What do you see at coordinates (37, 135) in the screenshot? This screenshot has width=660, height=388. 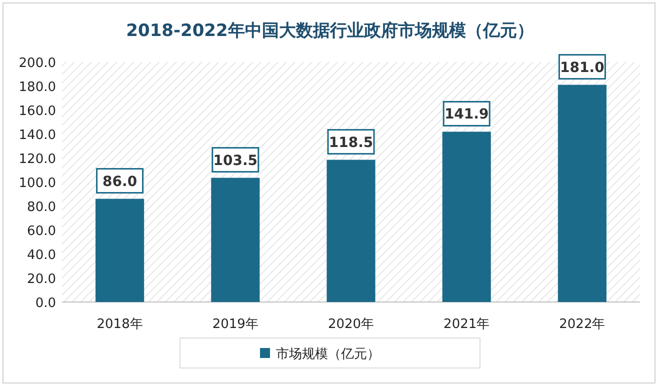 I see `y-tick-label: 140.0` at bounding box center [37, 135].